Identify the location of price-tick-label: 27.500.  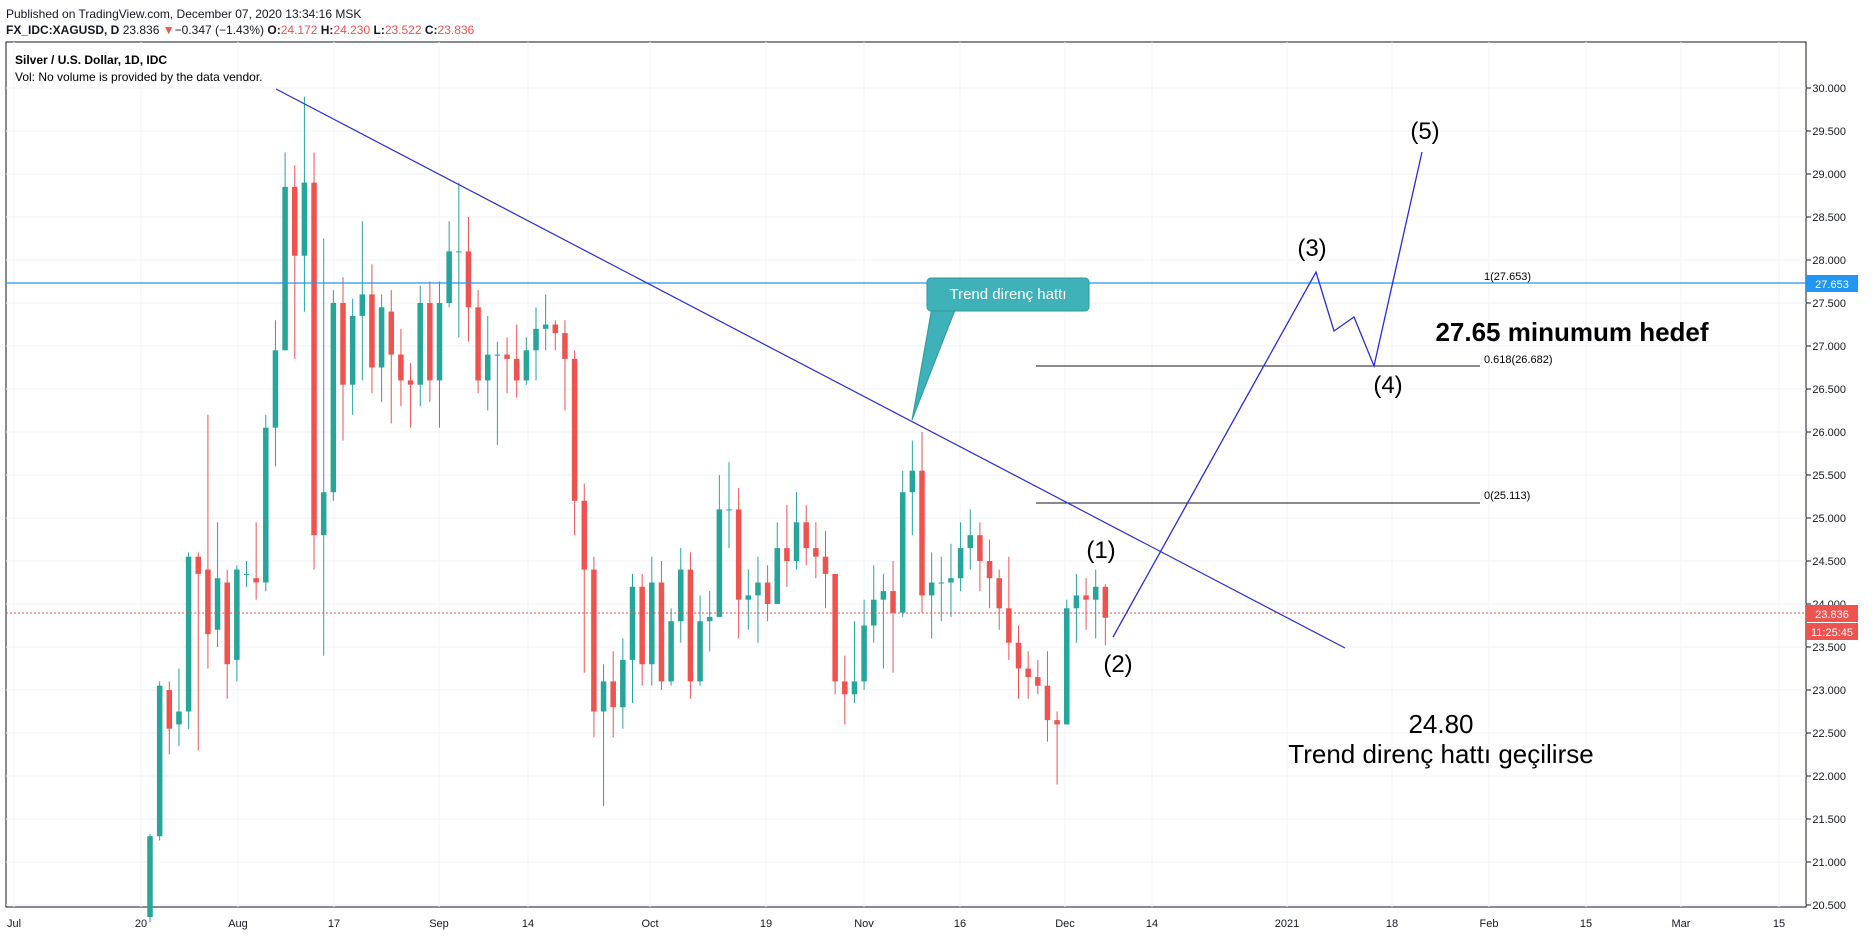
(1829, 304).